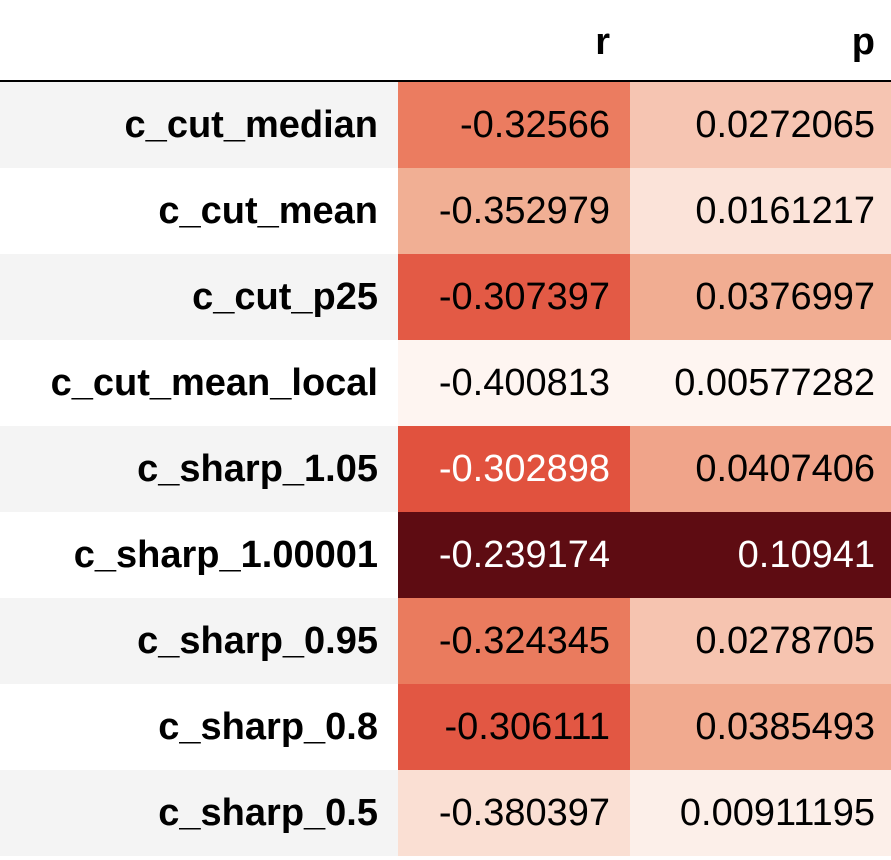 The height and width of the screenshot is (860, 891). Describe the element at coordinates (863, 42) in the screenshot. I see `column-header-p: p` at that location.